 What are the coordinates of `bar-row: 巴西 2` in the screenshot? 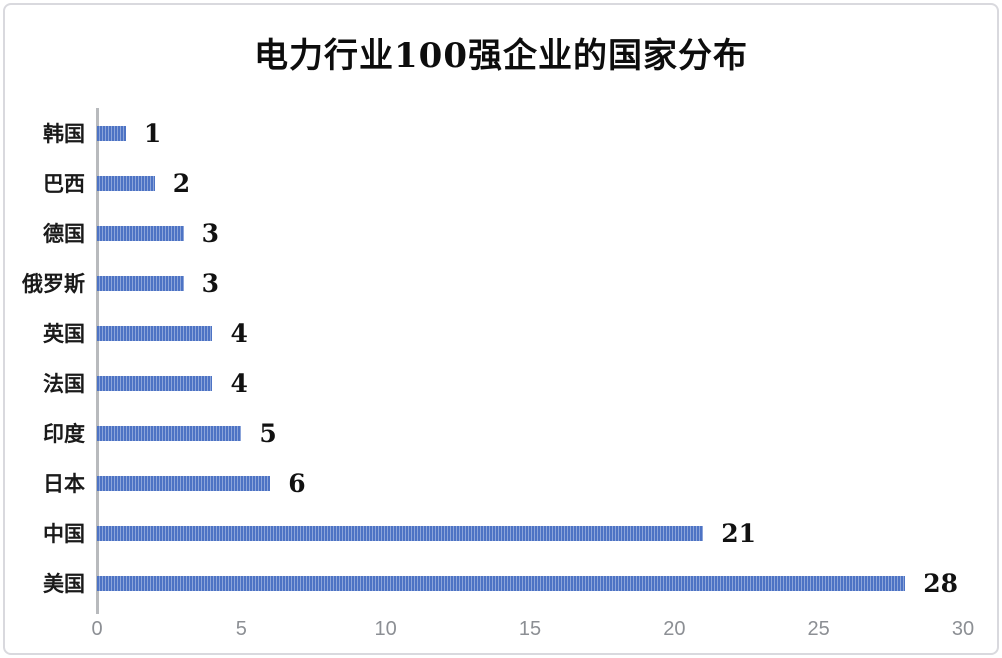 It's located at (501, 183).